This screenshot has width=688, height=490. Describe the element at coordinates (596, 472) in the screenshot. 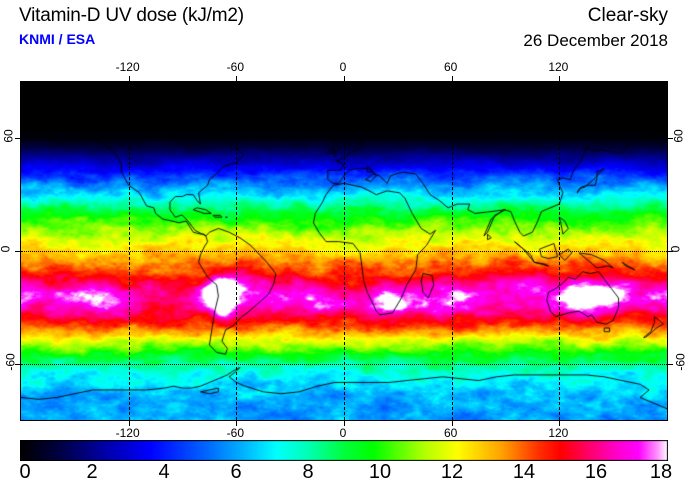

I see `colorbar-tick-8: 16` at that location.